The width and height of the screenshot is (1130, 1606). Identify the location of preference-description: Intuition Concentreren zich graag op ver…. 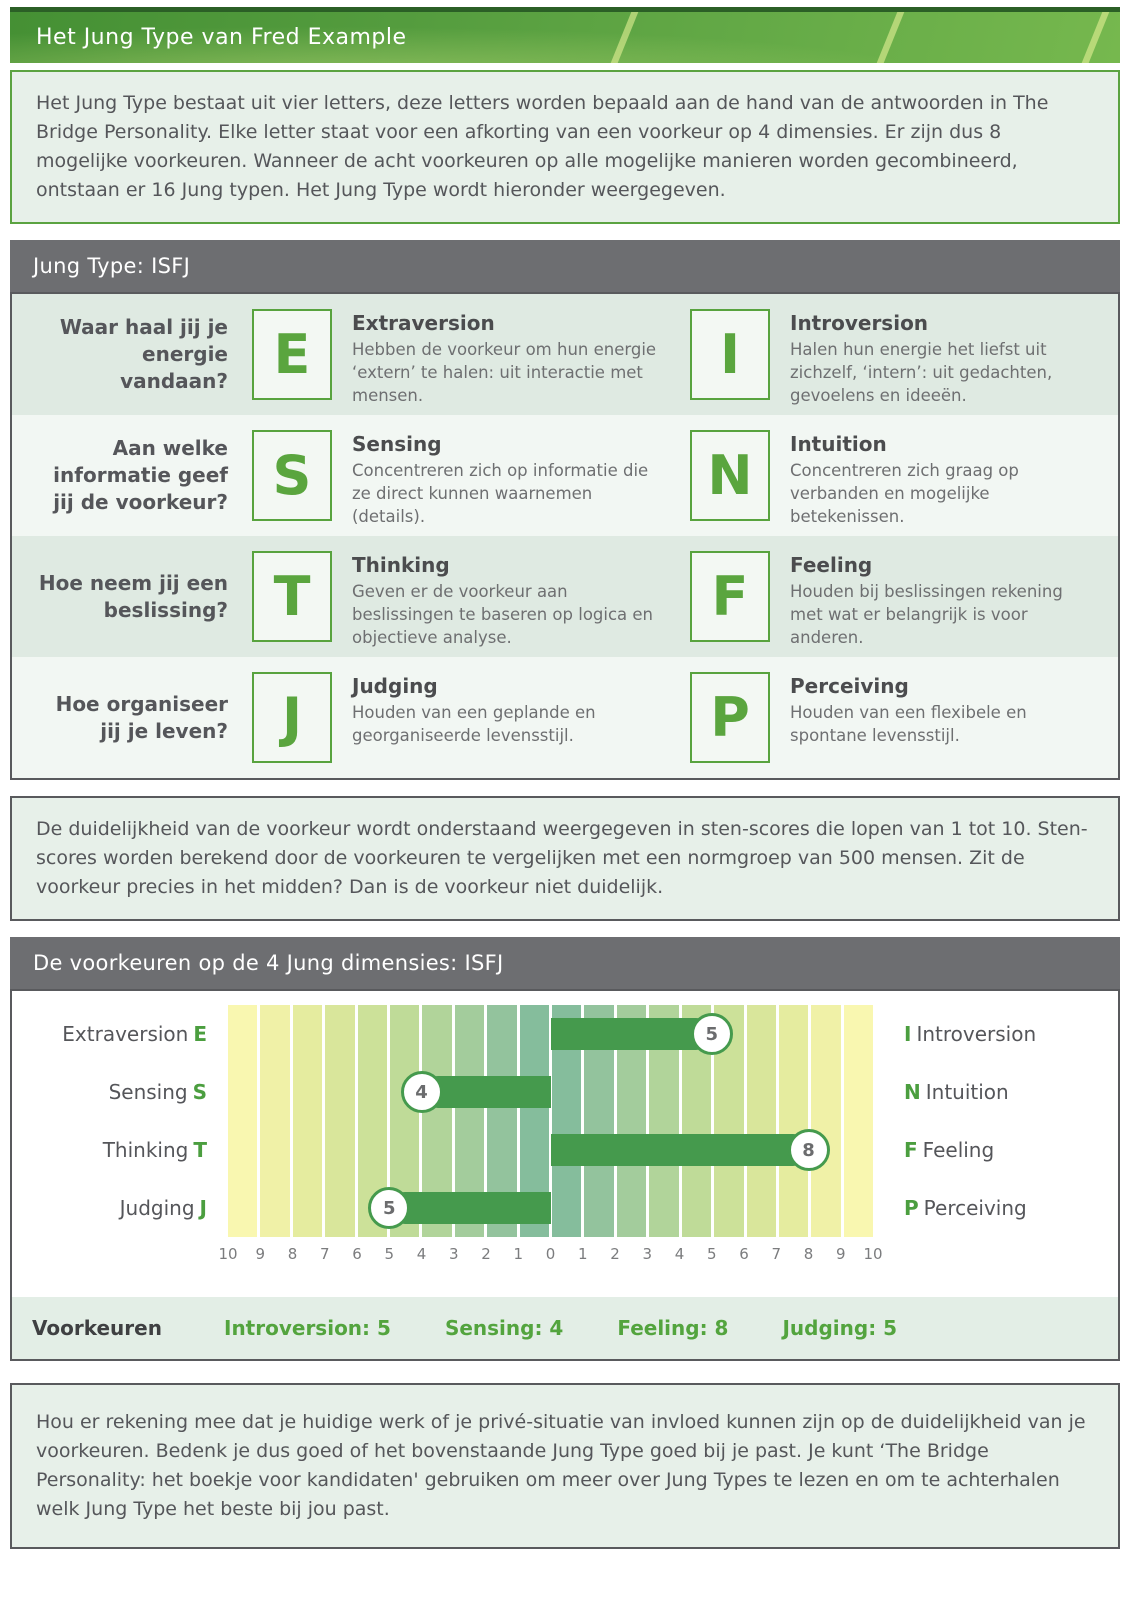
(945, 475).